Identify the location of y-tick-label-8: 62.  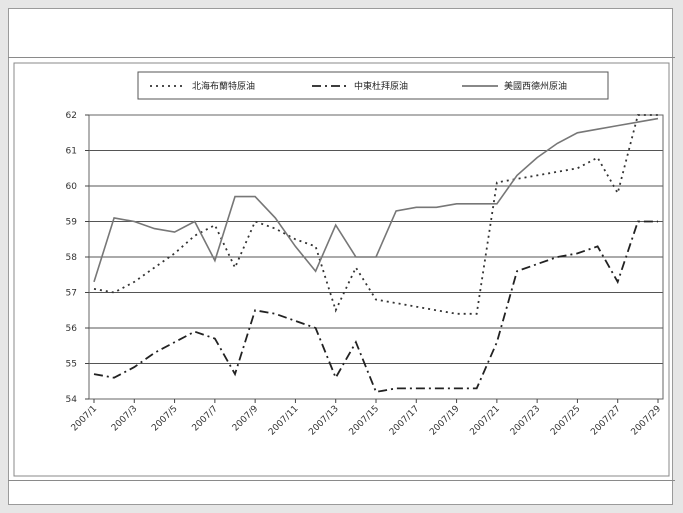
(71, 116).